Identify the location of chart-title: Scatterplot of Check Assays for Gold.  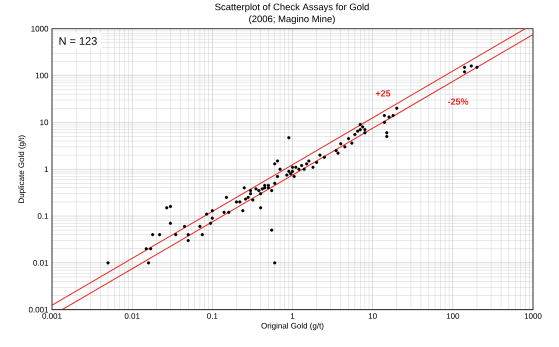
(292, 7).